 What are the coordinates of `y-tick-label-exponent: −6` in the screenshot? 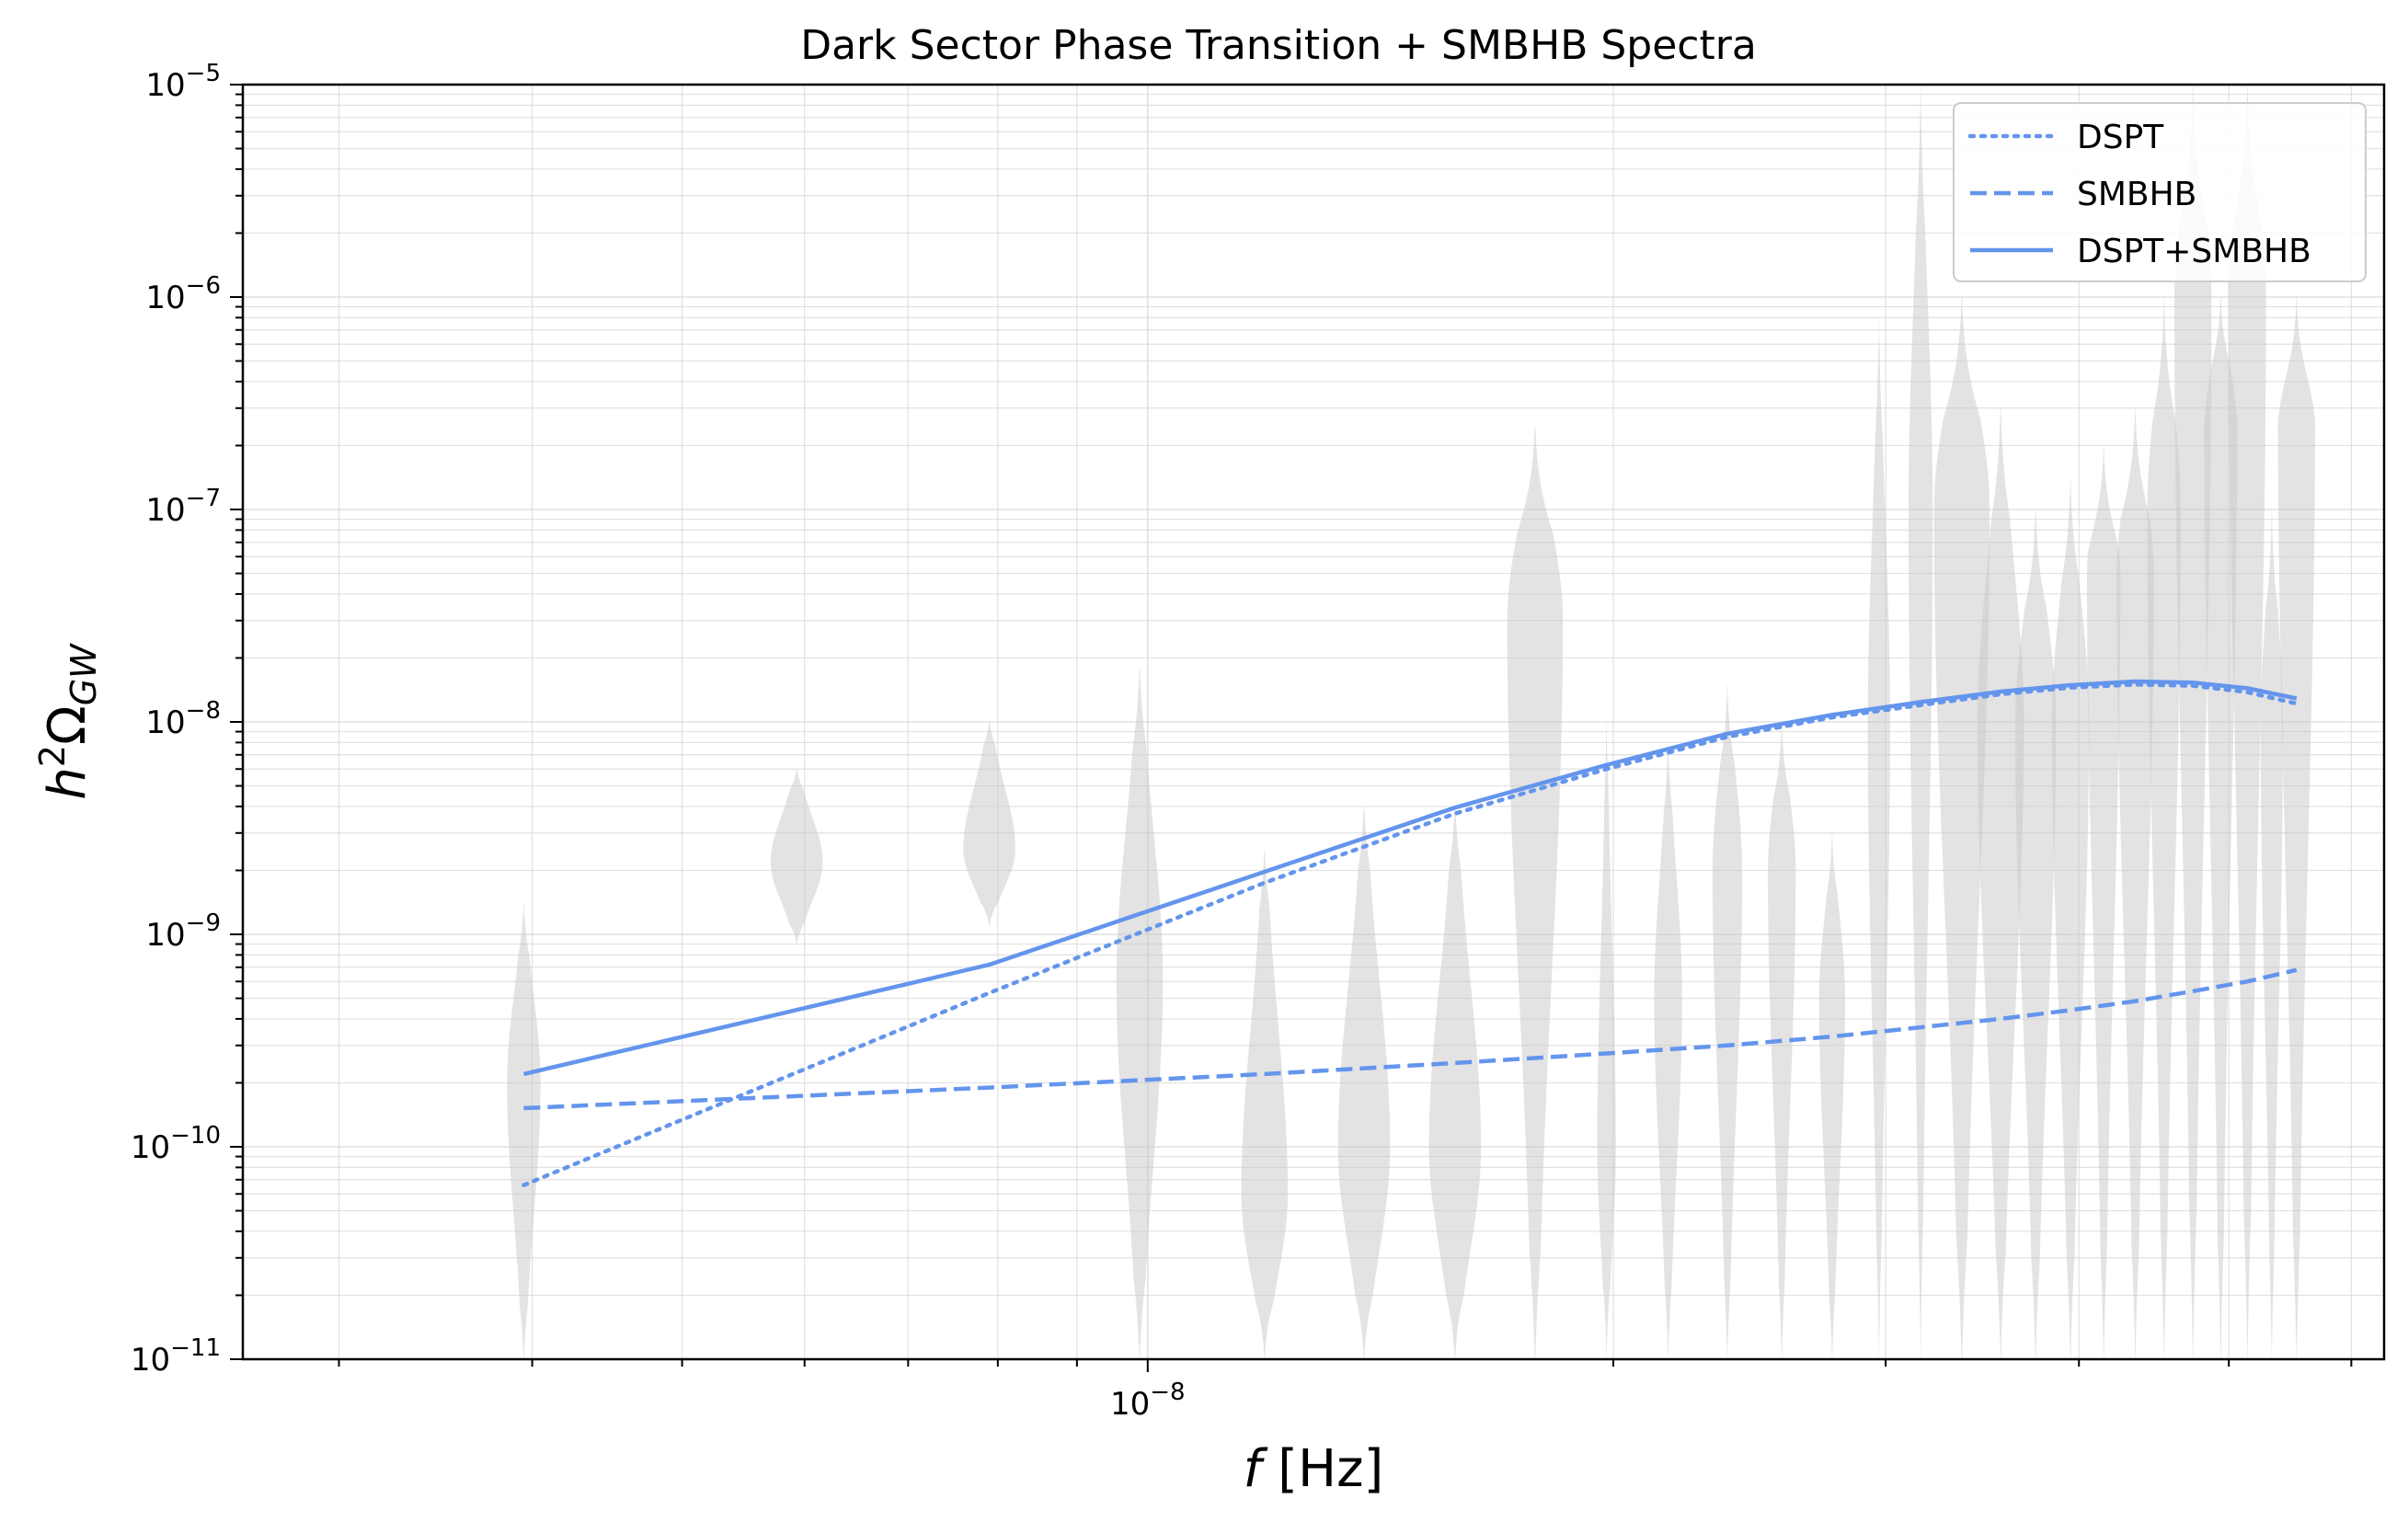 It's located at (203, 286).